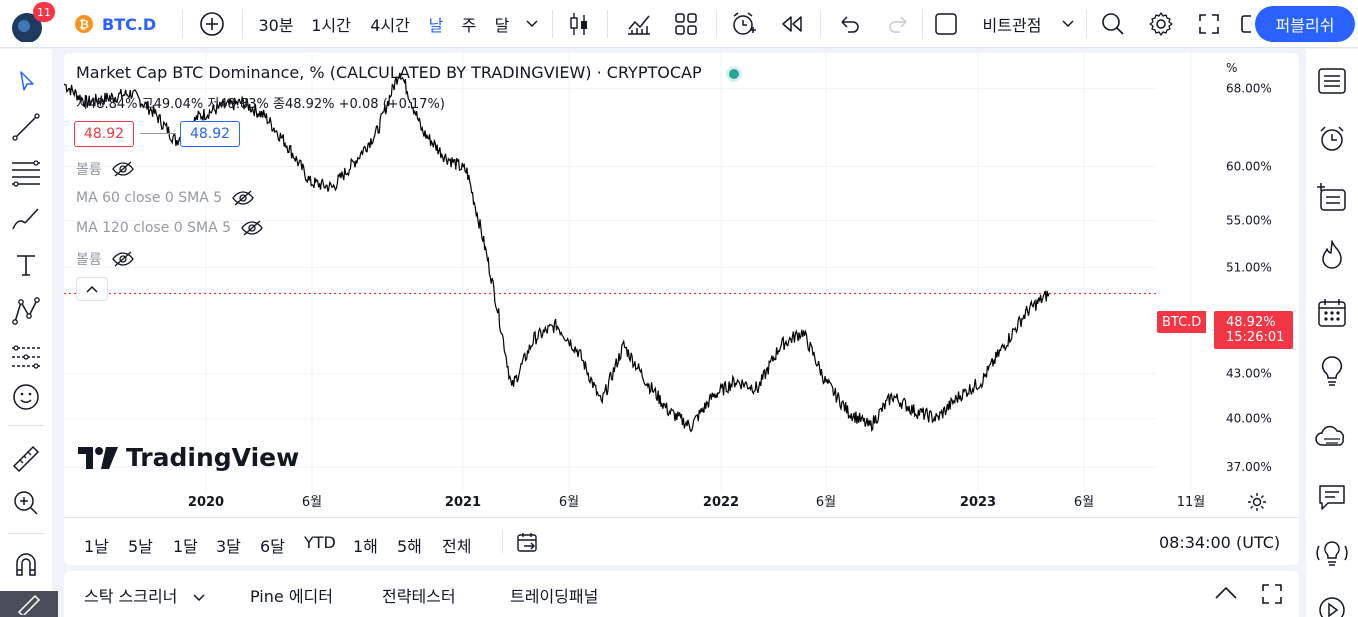 This screenshot has width=1358, height=617. Describe the element at coordinates (554, 596) in the screenshot. I see `tab-trading-panel: 트레이딩패널` at that location.